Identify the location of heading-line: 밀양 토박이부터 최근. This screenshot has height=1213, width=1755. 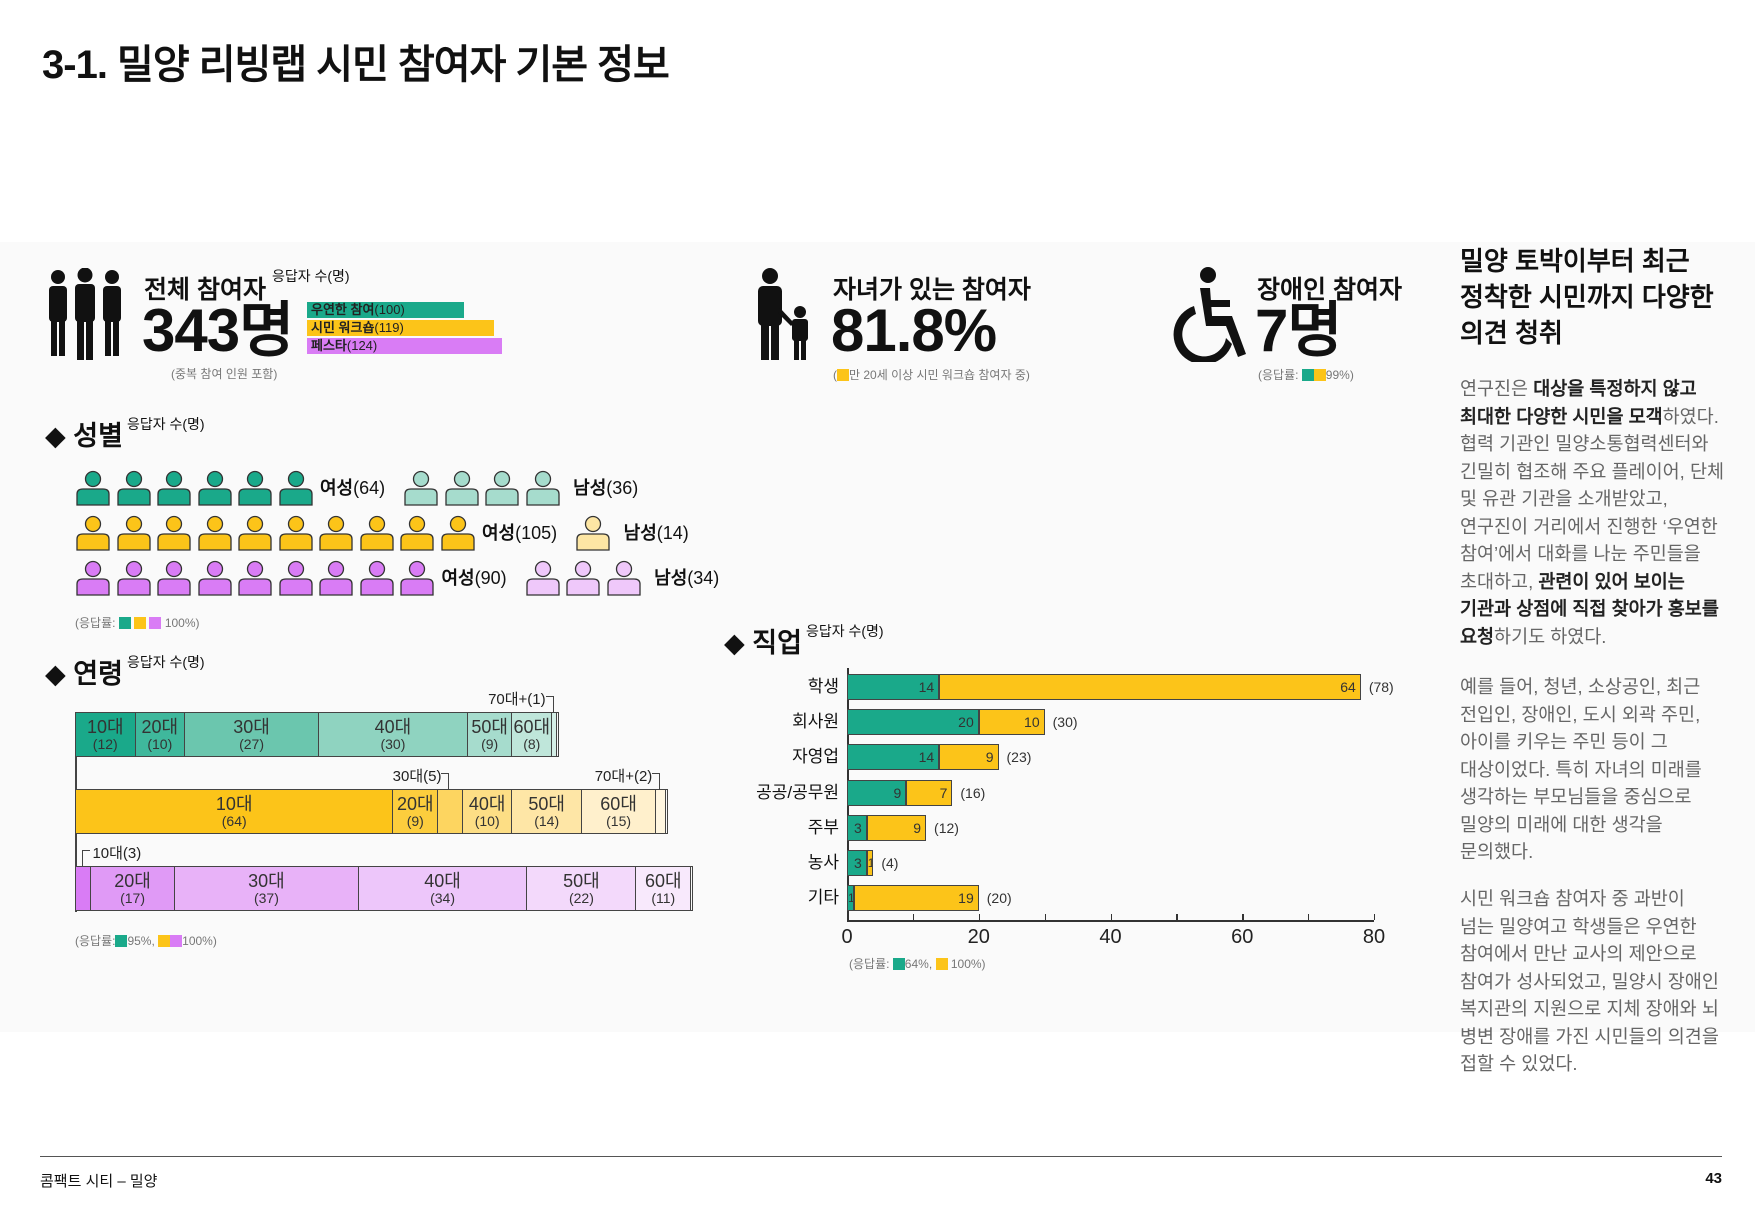
(1575, 261).